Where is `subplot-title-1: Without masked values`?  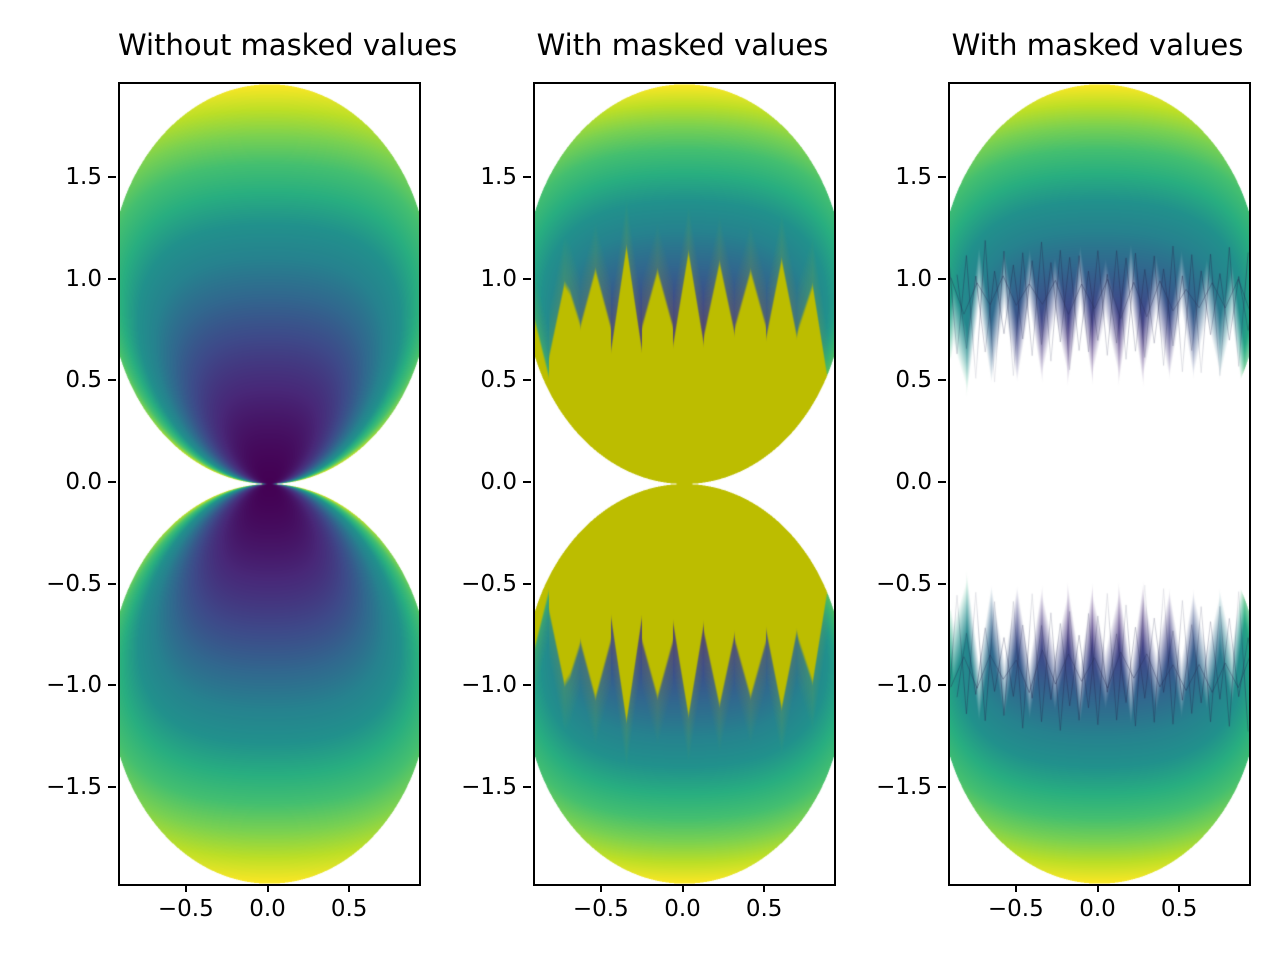
subplot-title-1: Without masked values is located at coordinates (288, 45).